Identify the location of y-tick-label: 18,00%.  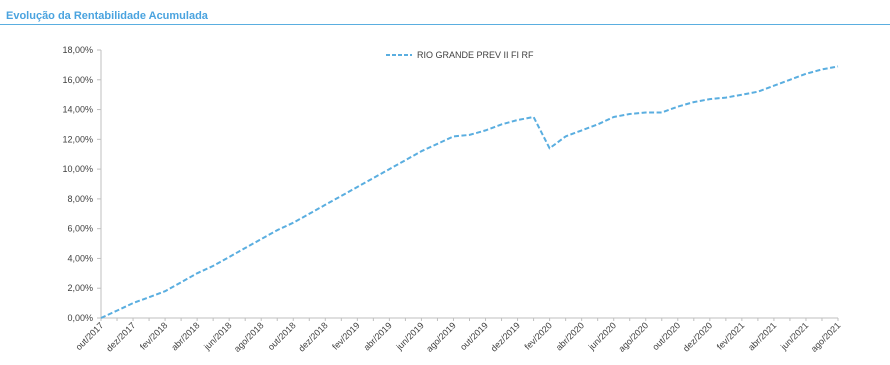
(77, 50).